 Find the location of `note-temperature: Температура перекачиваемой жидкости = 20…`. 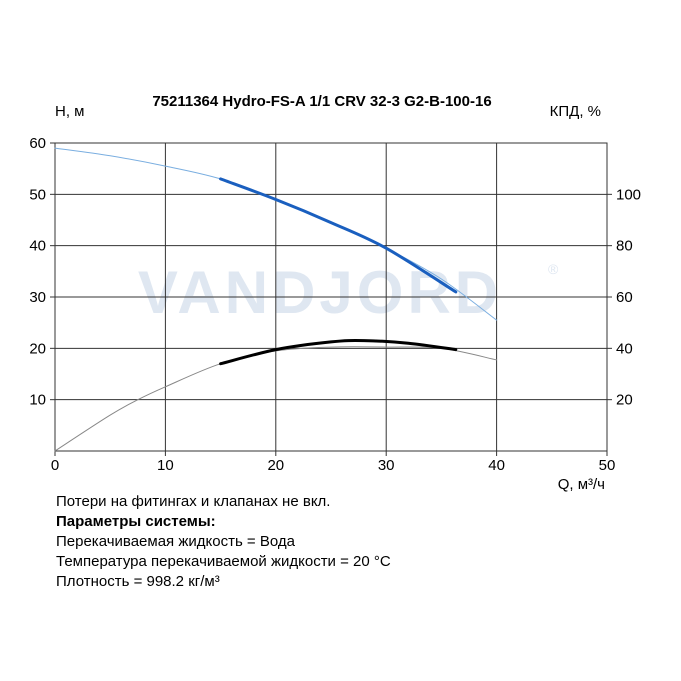

note-temperature: Температура перекачиваемой жидкости = 20… is located at coordinates (223, 561).